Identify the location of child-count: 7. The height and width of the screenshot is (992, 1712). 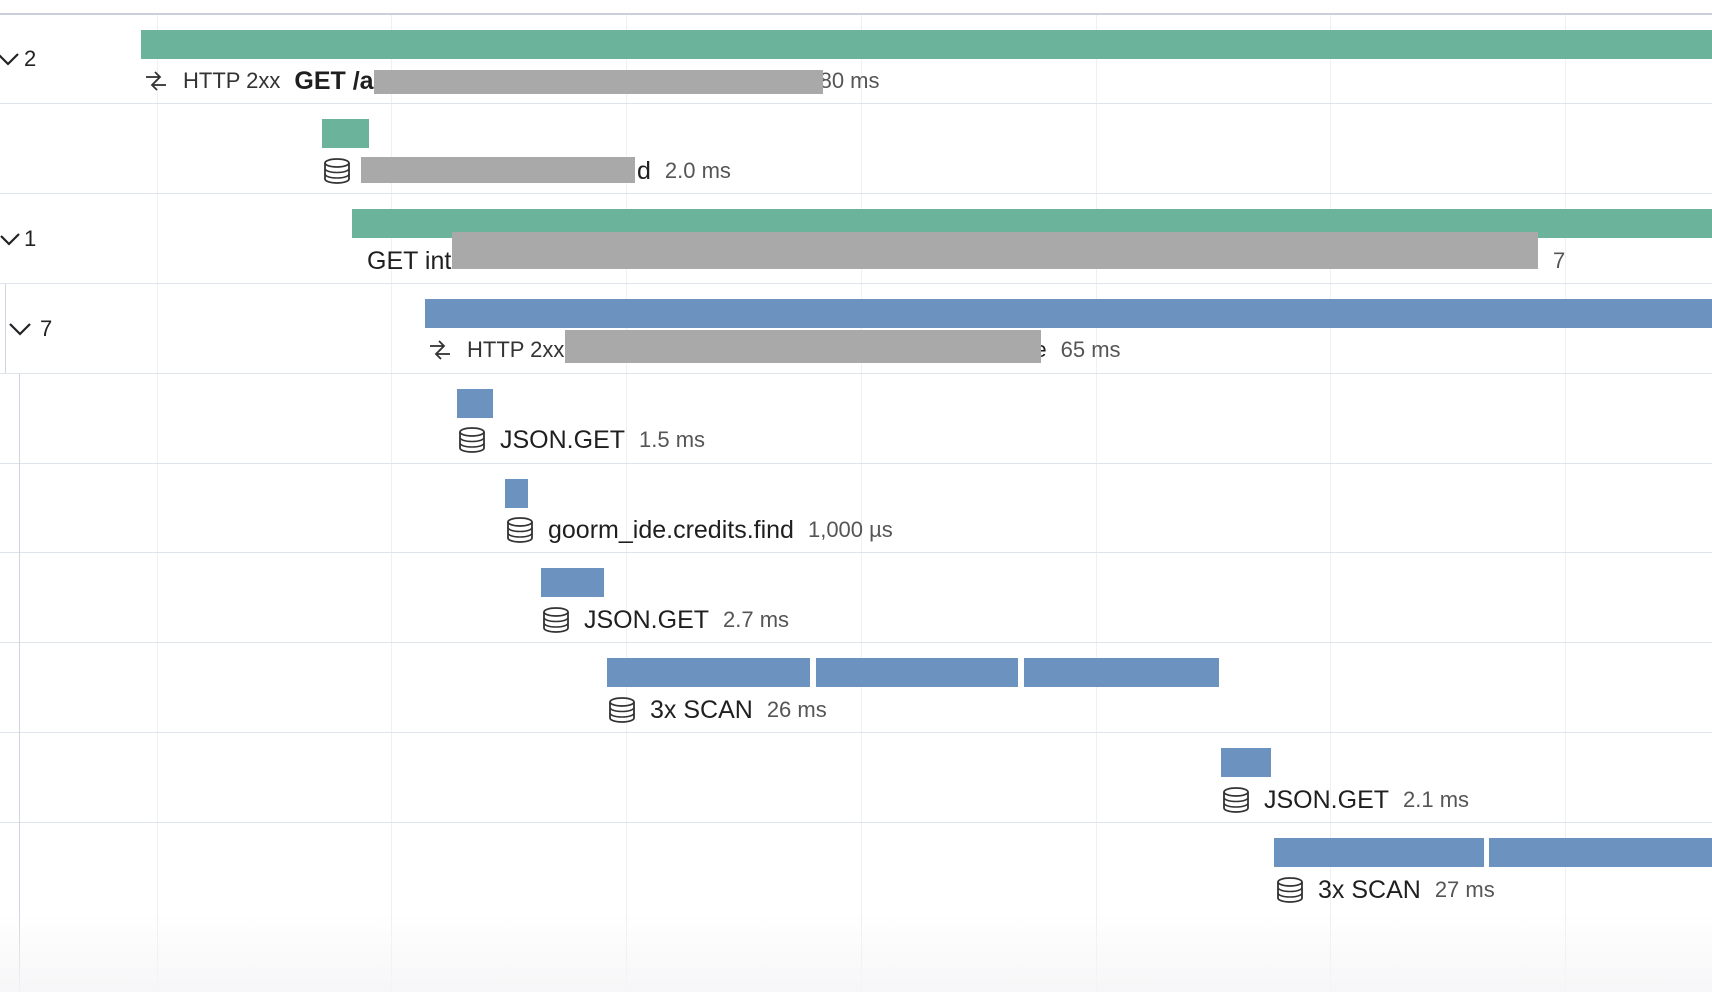
(46, 328).